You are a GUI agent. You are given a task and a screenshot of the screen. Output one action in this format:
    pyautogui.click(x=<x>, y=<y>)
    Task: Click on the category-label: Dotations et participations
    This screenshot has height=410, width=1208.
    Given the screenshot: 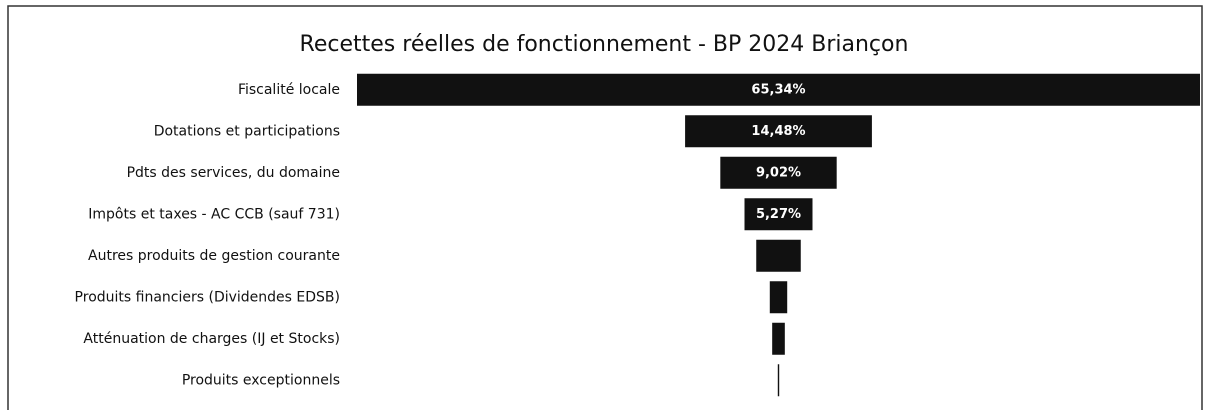 What is the action you would take?
    pyautogui.click(x=247, y=131)
    